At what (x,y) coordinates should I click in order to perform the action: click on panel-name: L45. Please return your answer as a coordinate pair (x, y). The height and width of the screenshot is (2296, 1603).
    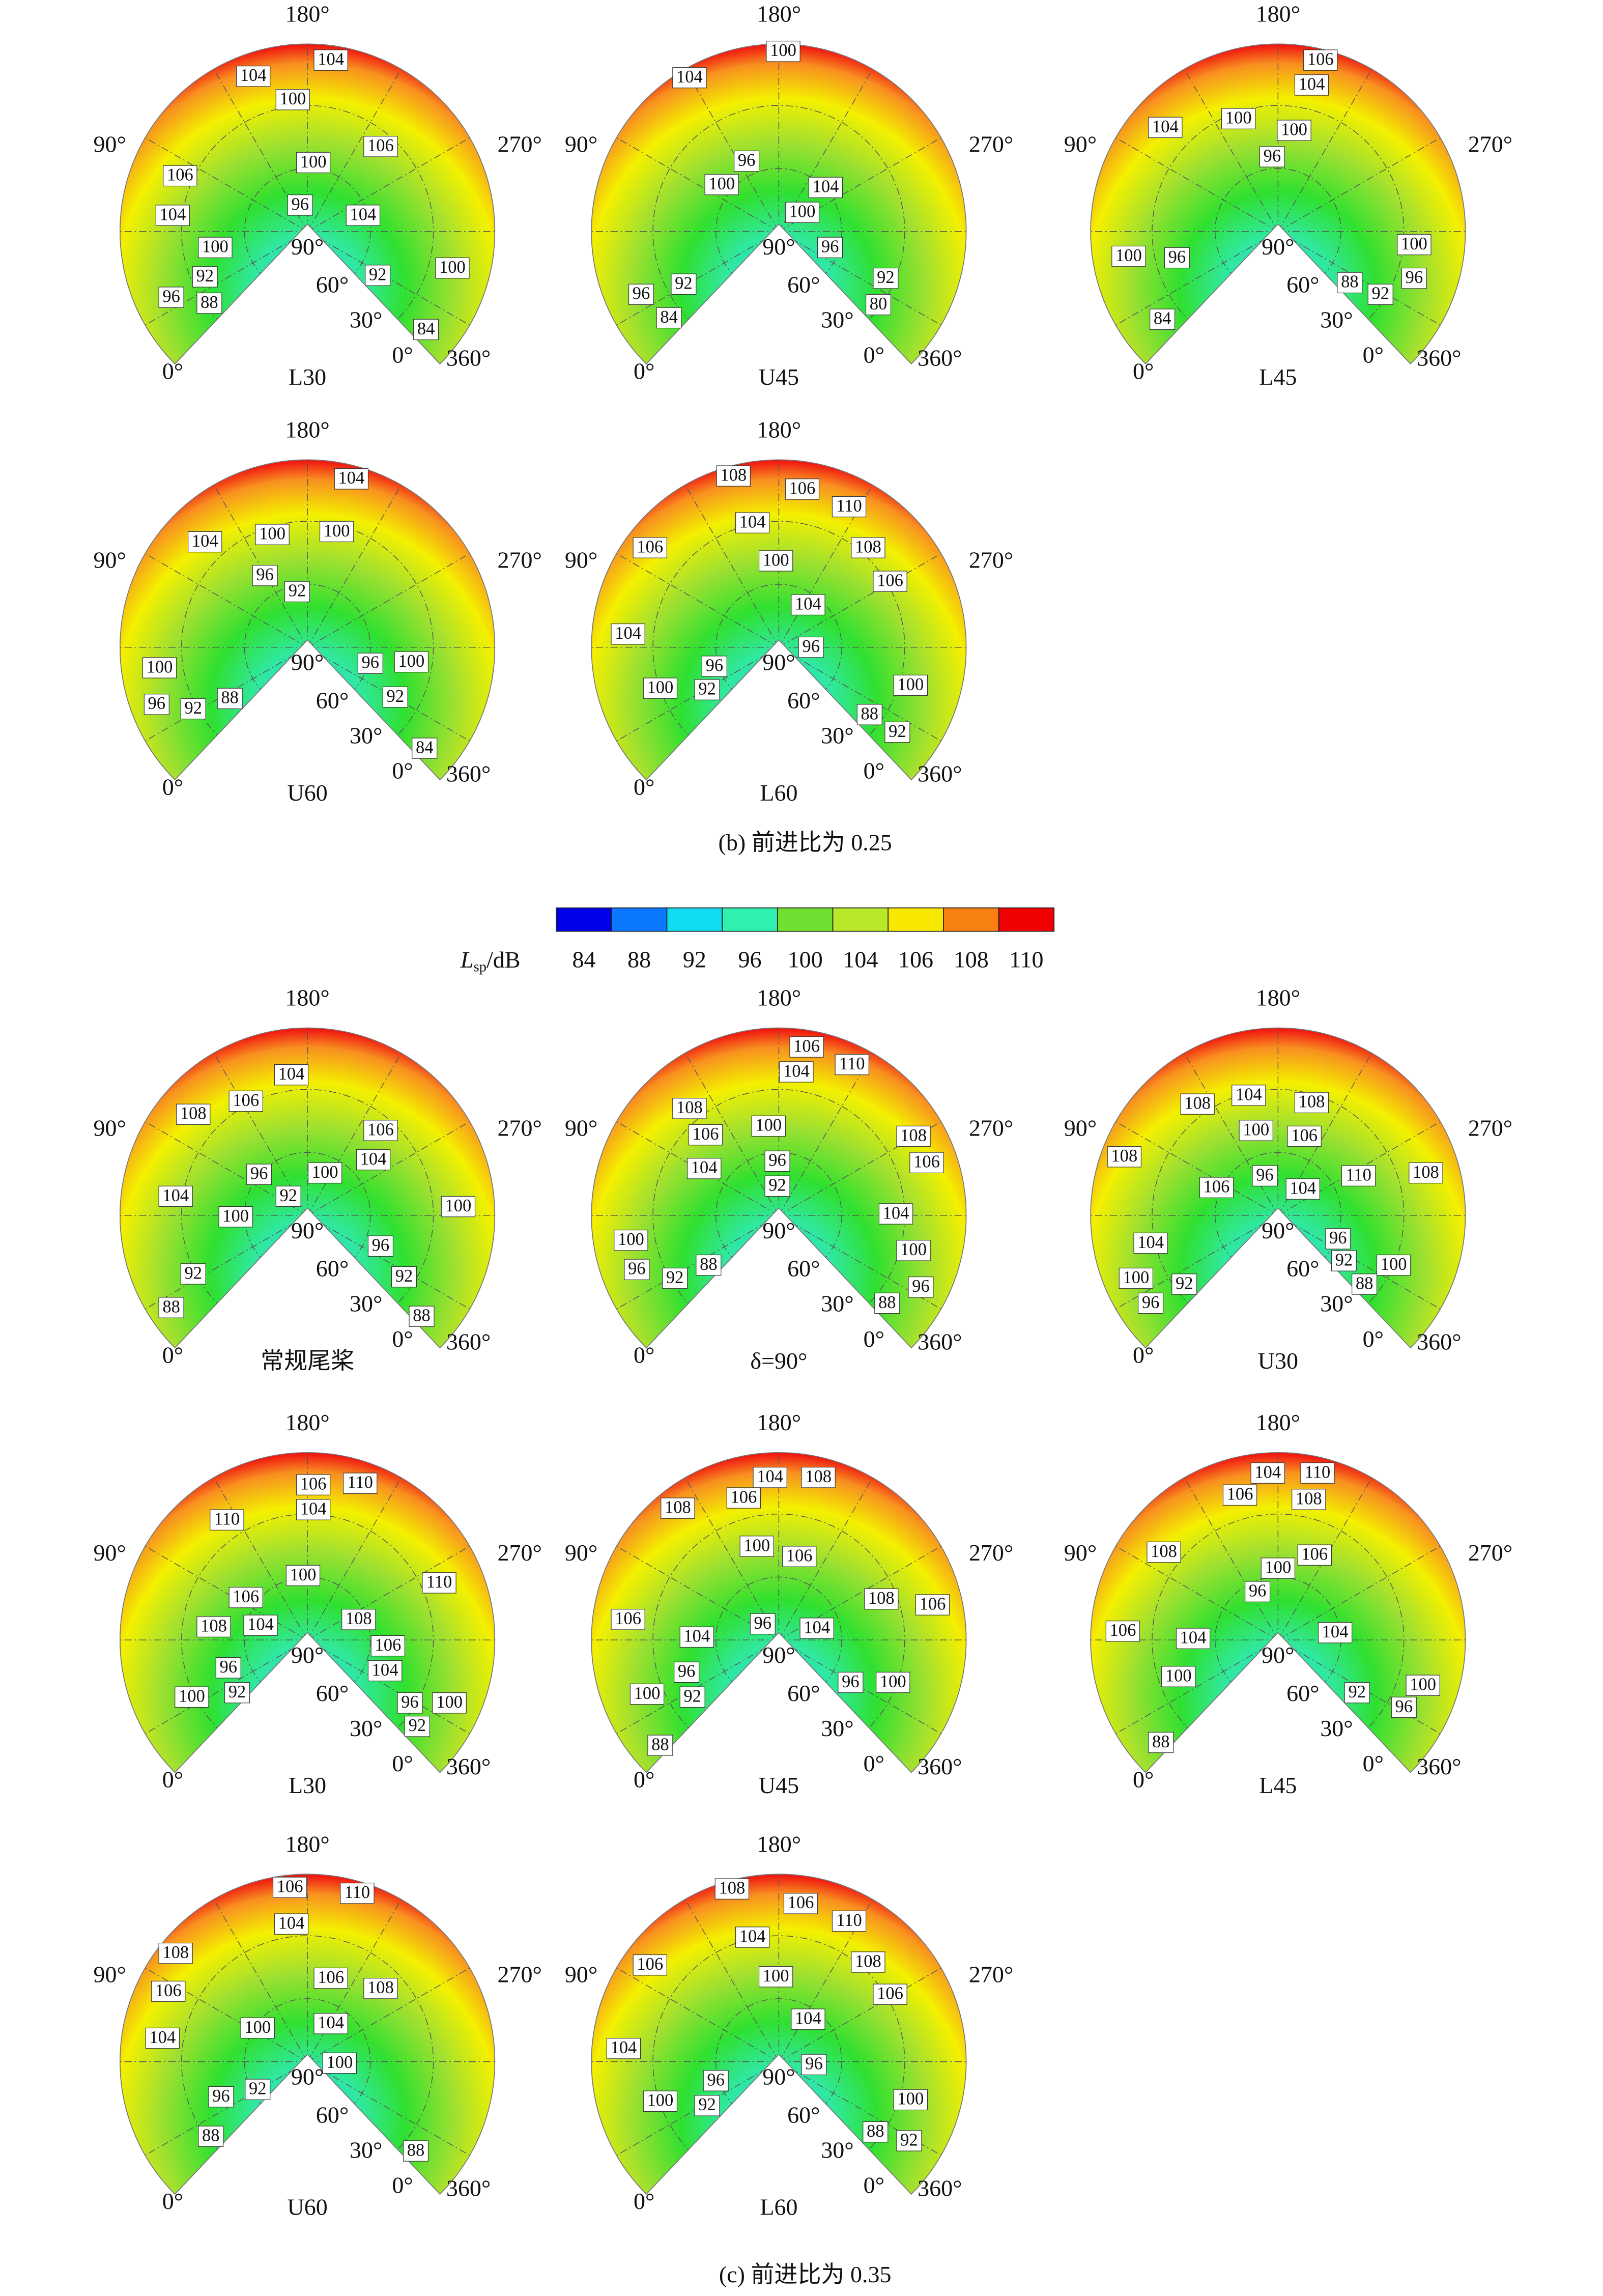
    Looking at the image, I should click on (1278, 1785).